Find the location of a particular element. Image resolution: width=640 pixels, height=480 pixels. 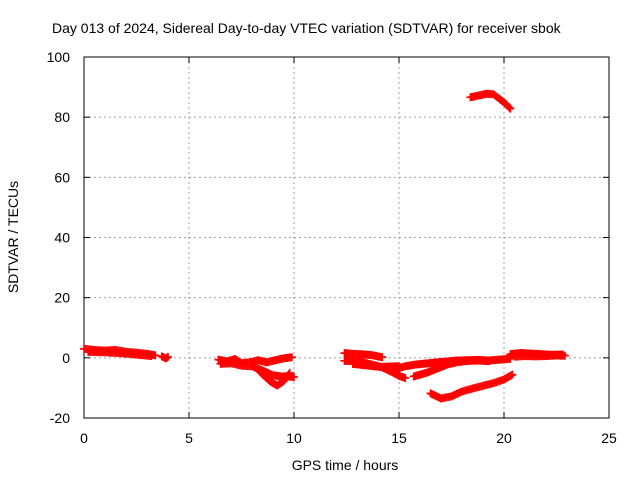

x-axis-label: GPS time / hours is located at coordinates (345, 465).